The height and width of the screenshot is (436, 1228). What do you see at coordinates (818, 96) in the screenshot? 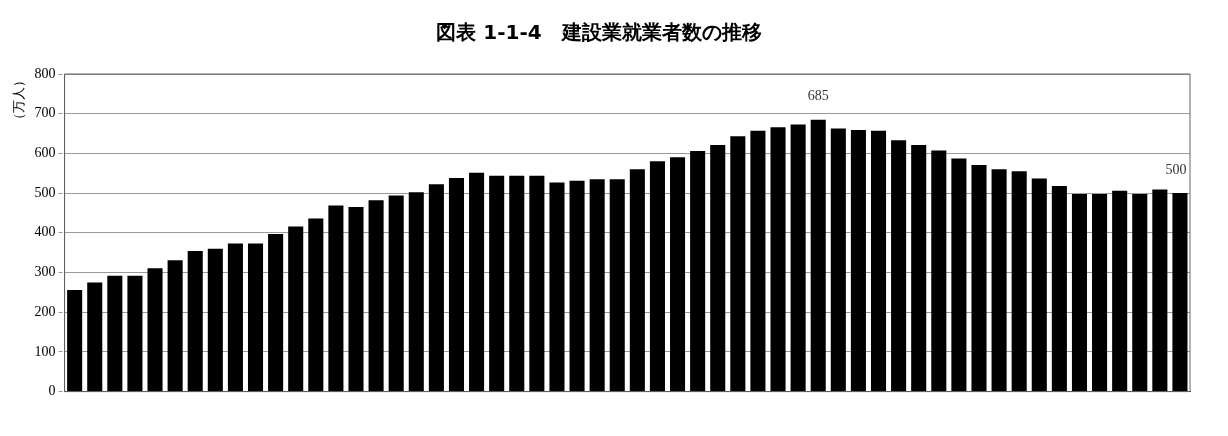
I see `data-label: 685` at bounding box center [818, 96].